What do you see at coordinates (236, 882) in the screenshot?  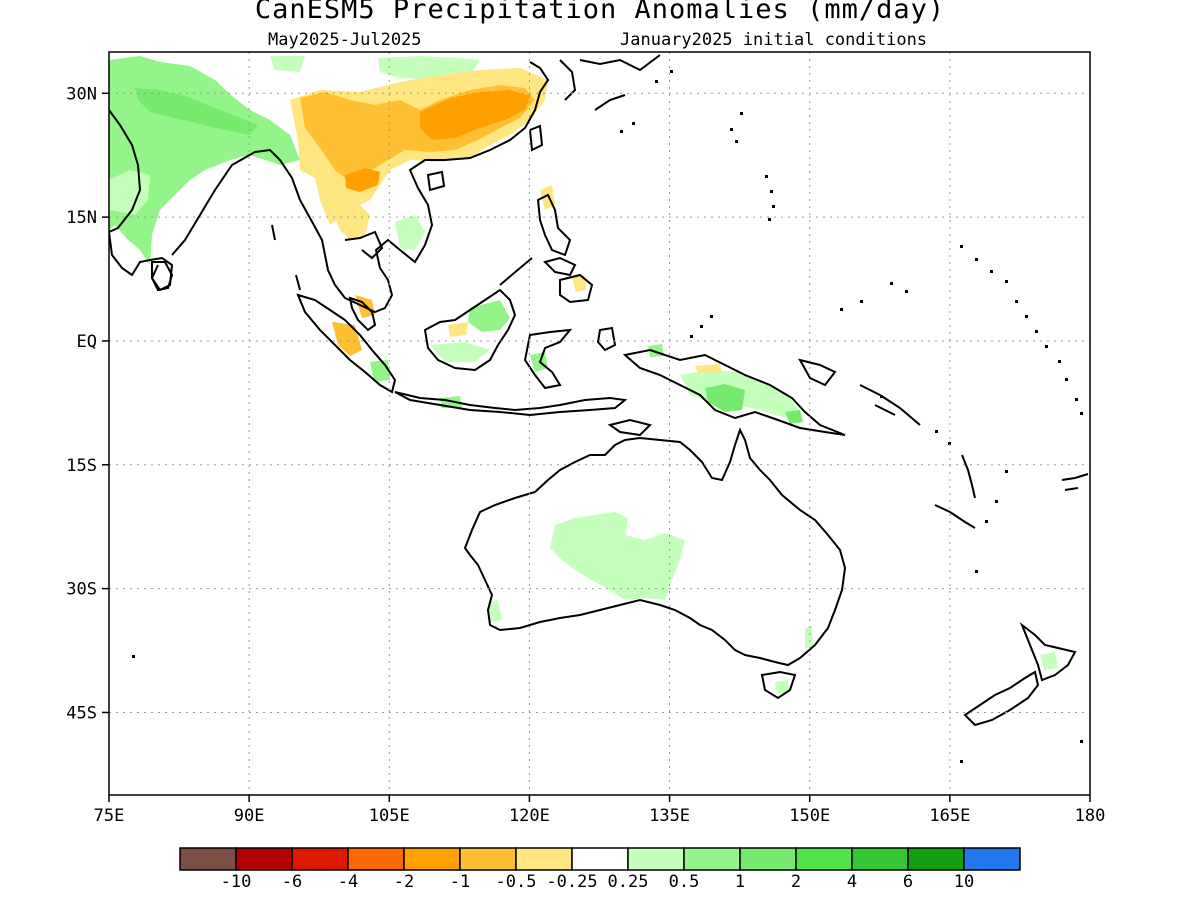 I see `colorbar-label: -10` at bounding box center [236, 882].